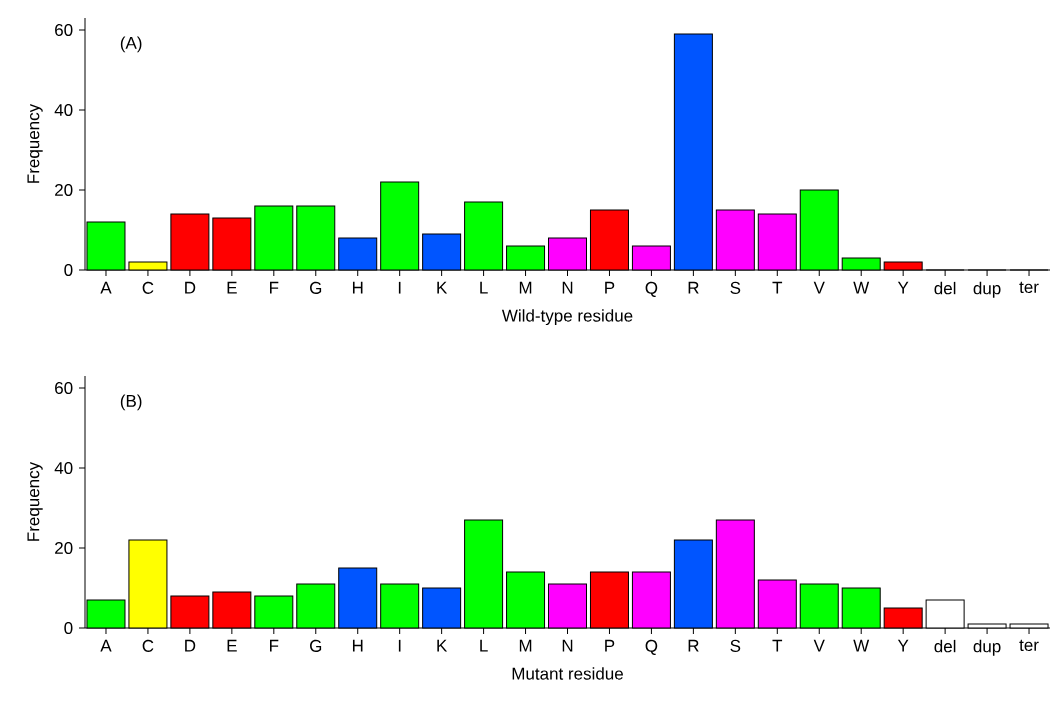 This screenshot has height=702, width=1054. What do you see at coordinates (567, 317) in the screenshot?
I see `x-axis-title: Wild-type residue` at bounding box center [567, 317].